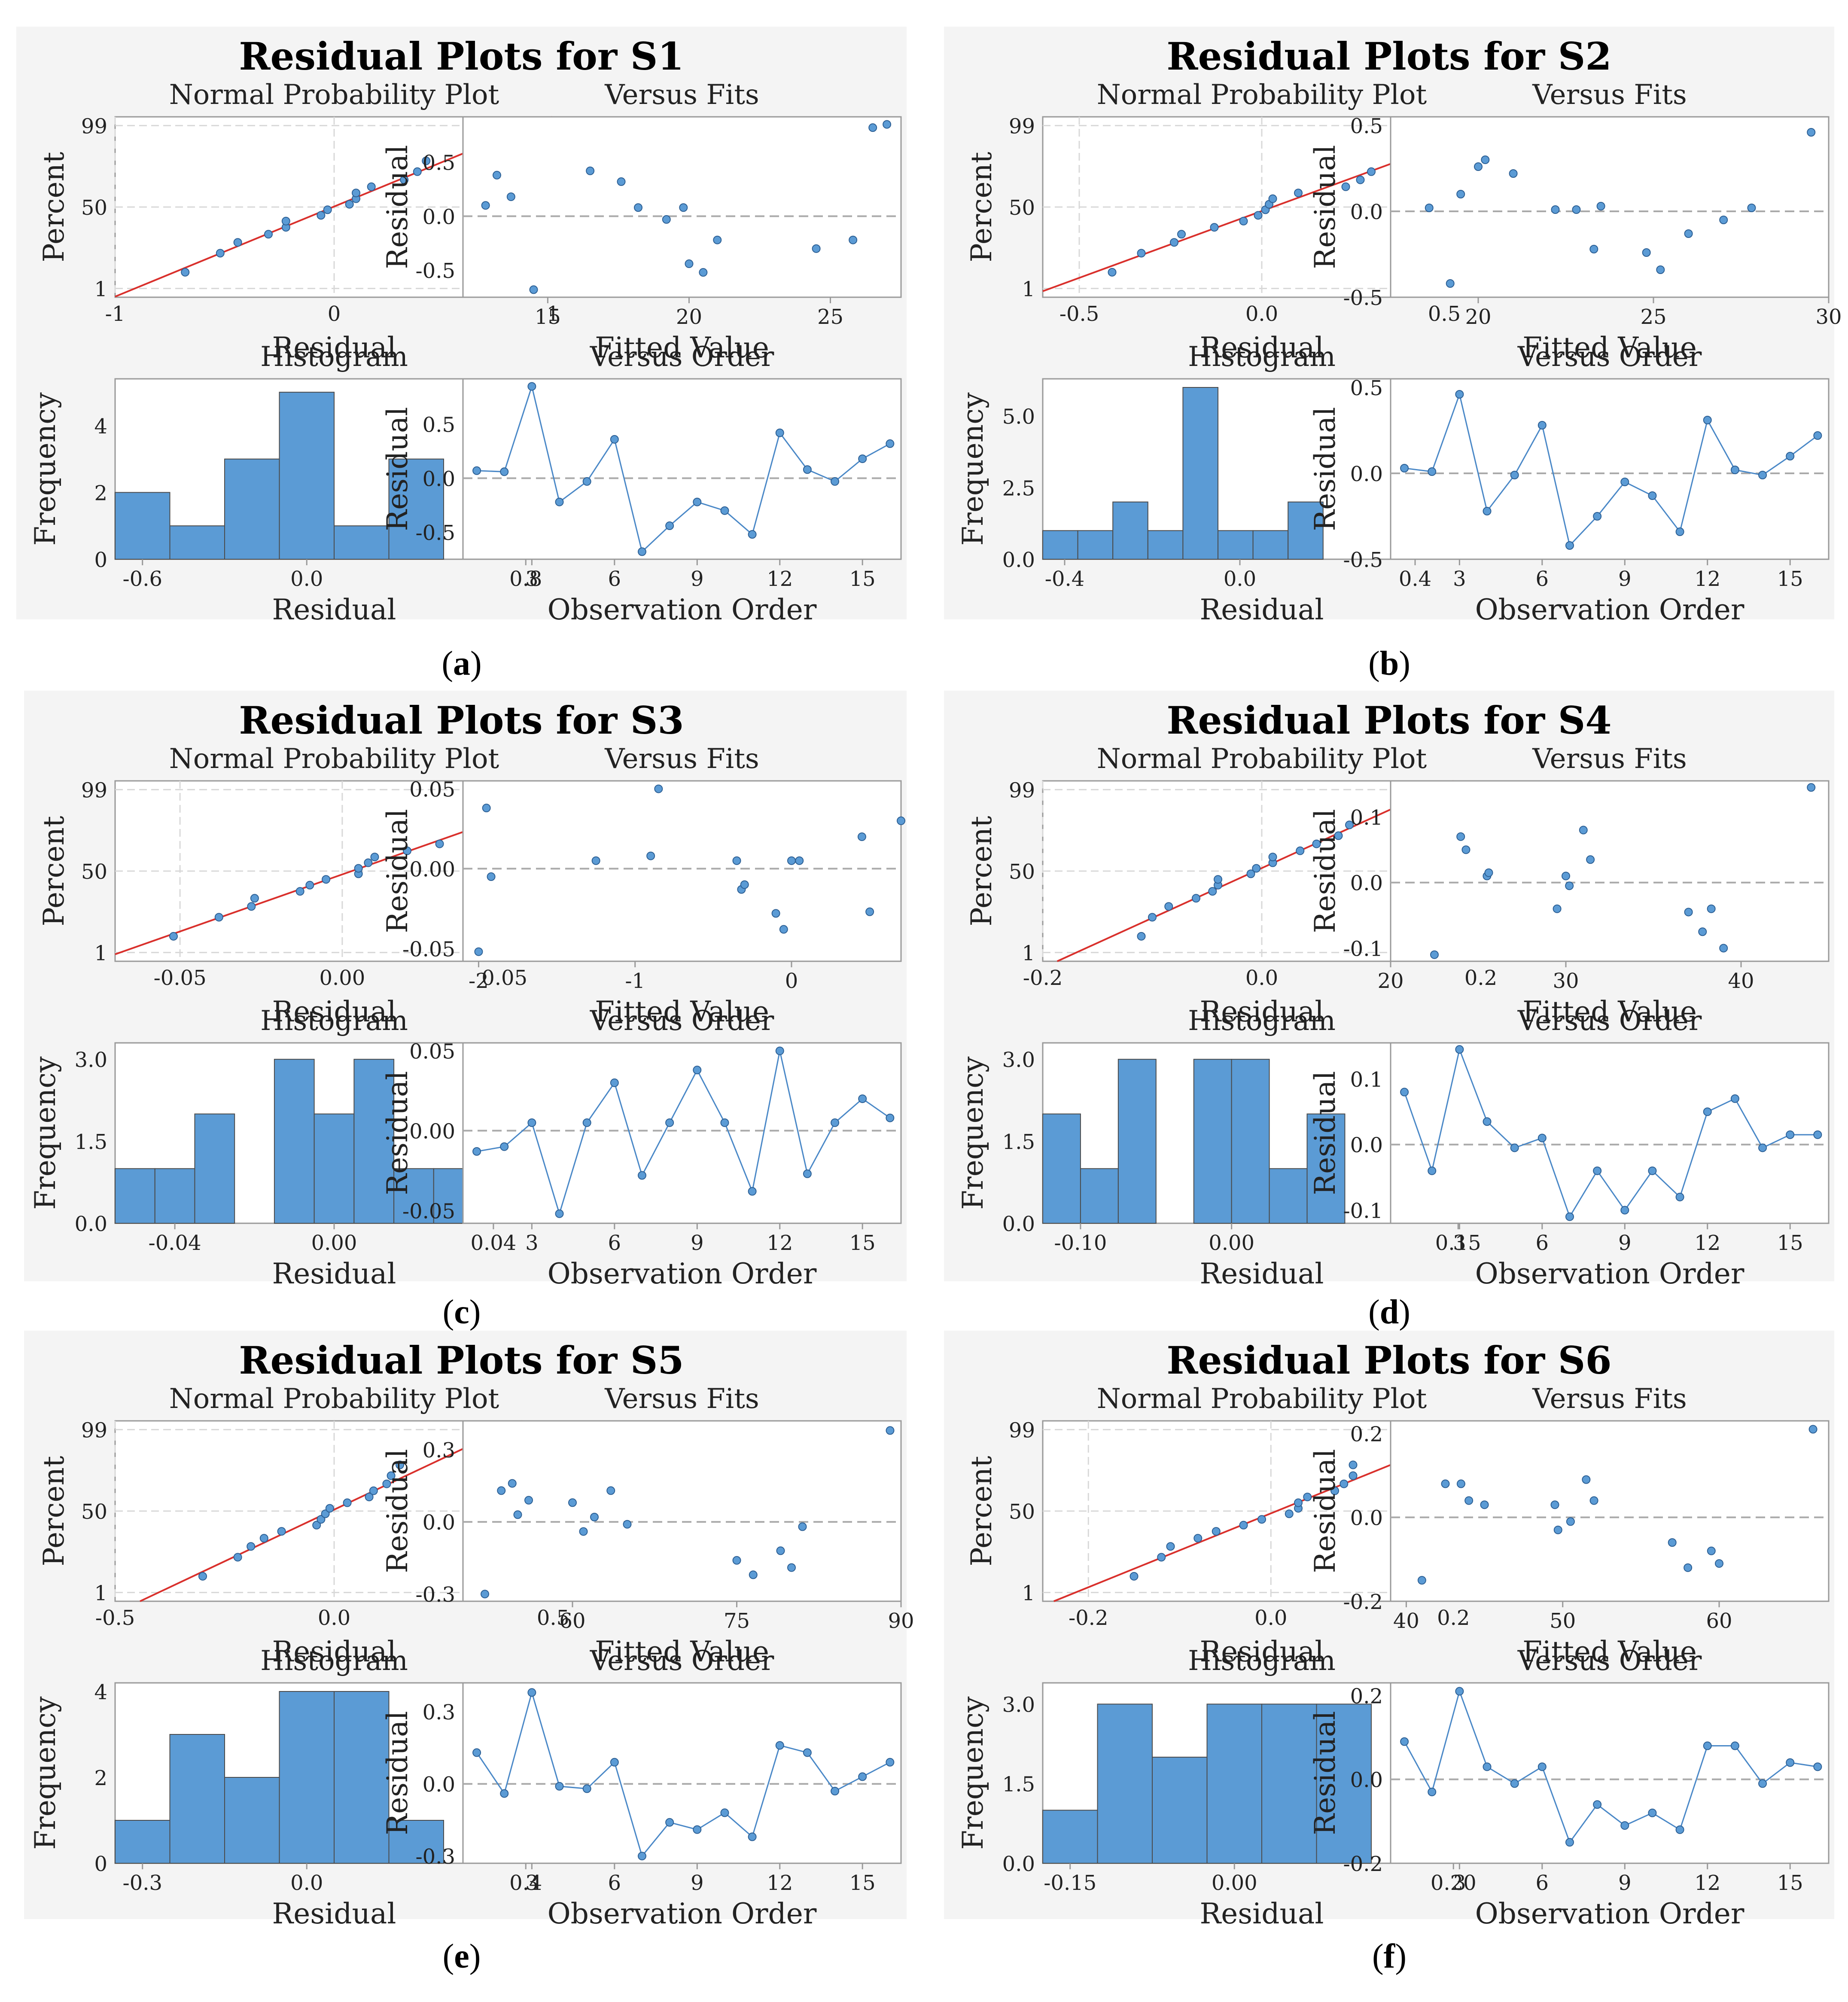  Describe the element at coordinates (1363, 1211) in the screenshot. I see `order-y-tick-label: -0.1` at that location.